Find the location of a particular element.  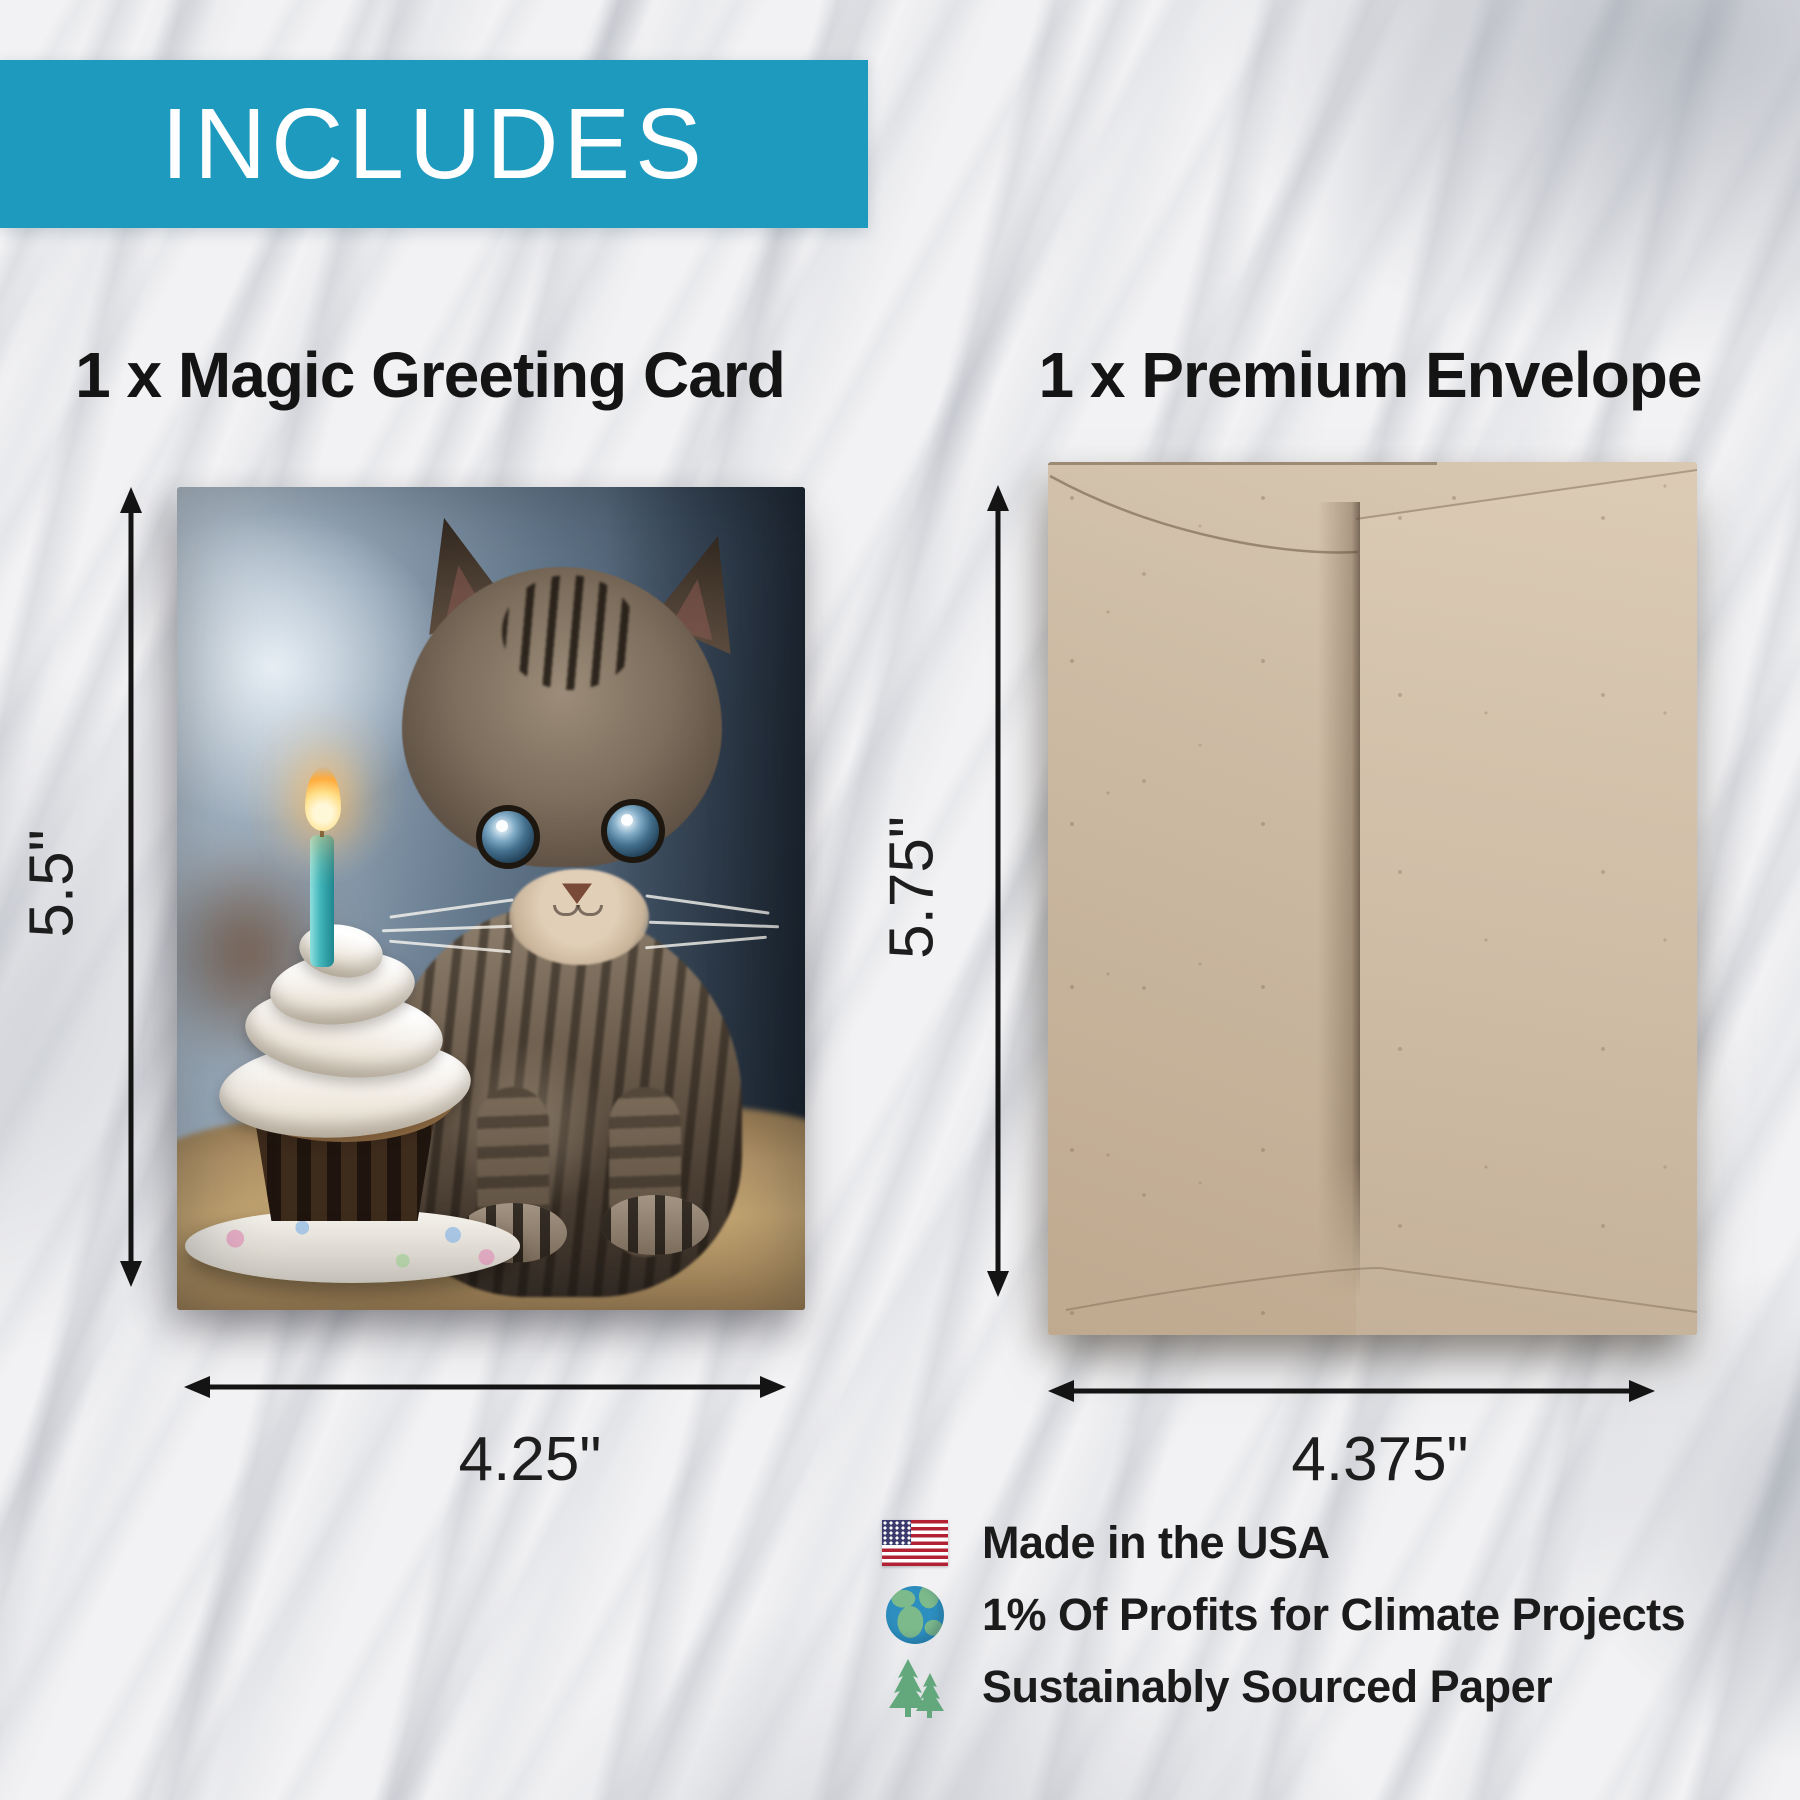

card-height-arrow is located at coordinates (131, 887).